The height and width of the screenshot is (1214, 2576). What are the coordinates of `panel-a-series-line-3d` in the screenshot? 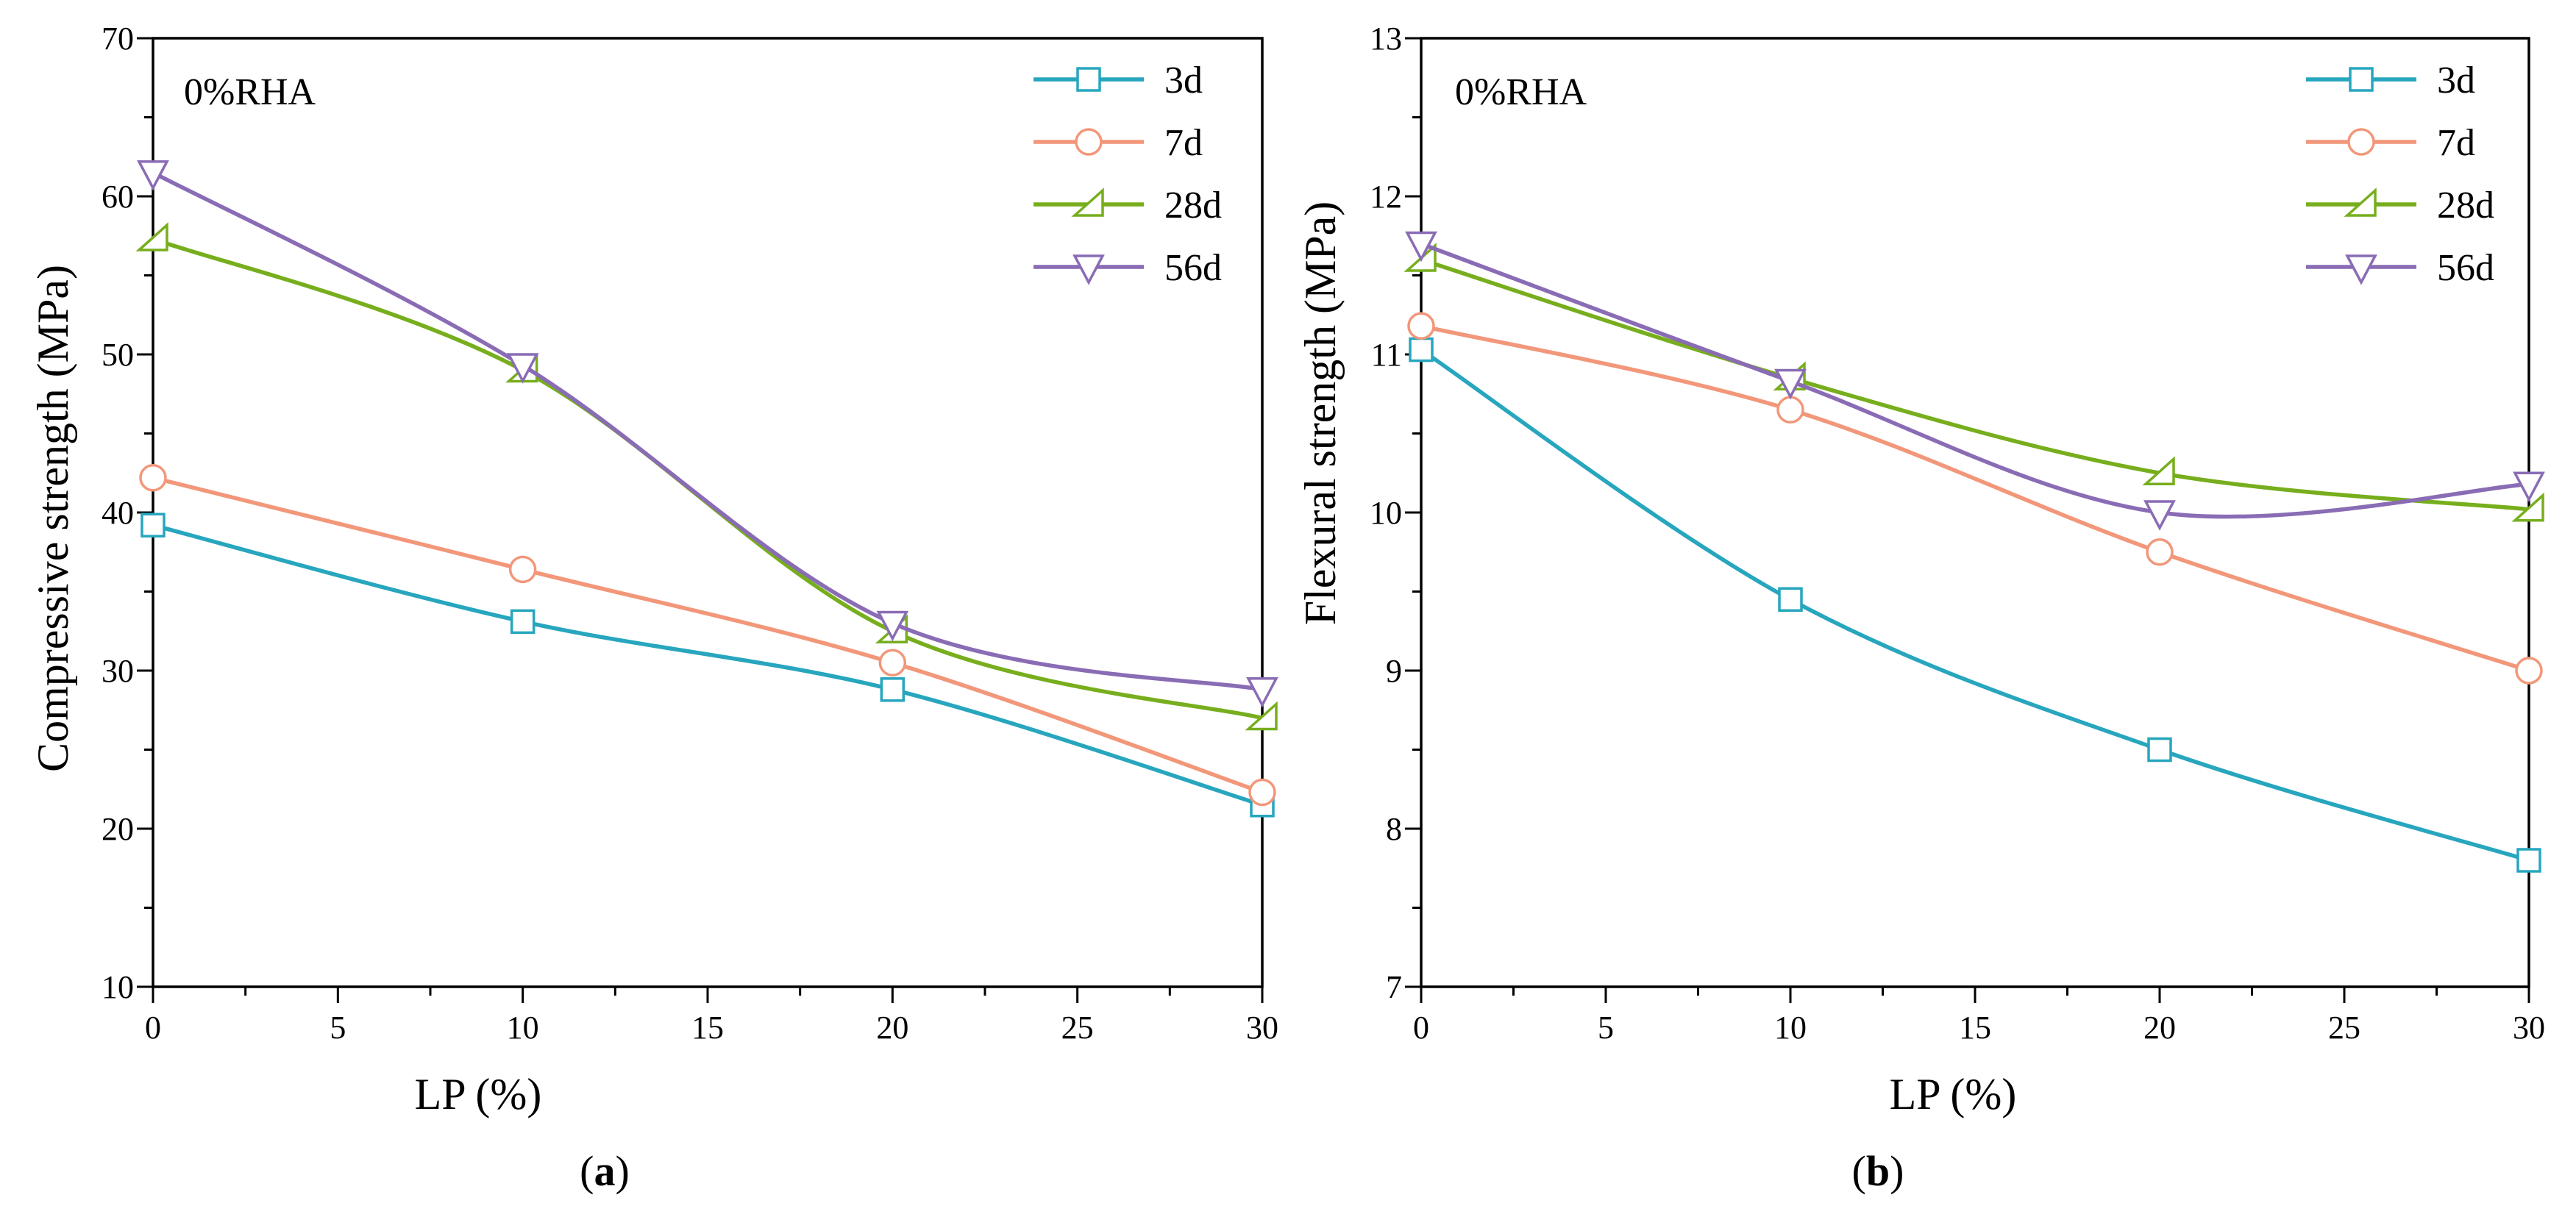 It's located at (707, 665).